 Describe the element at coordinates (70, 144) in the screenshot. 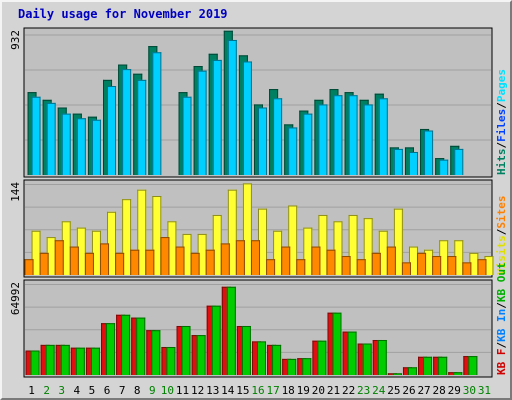

I see `bar-hits_files_pages-files-3-edge` at that location.